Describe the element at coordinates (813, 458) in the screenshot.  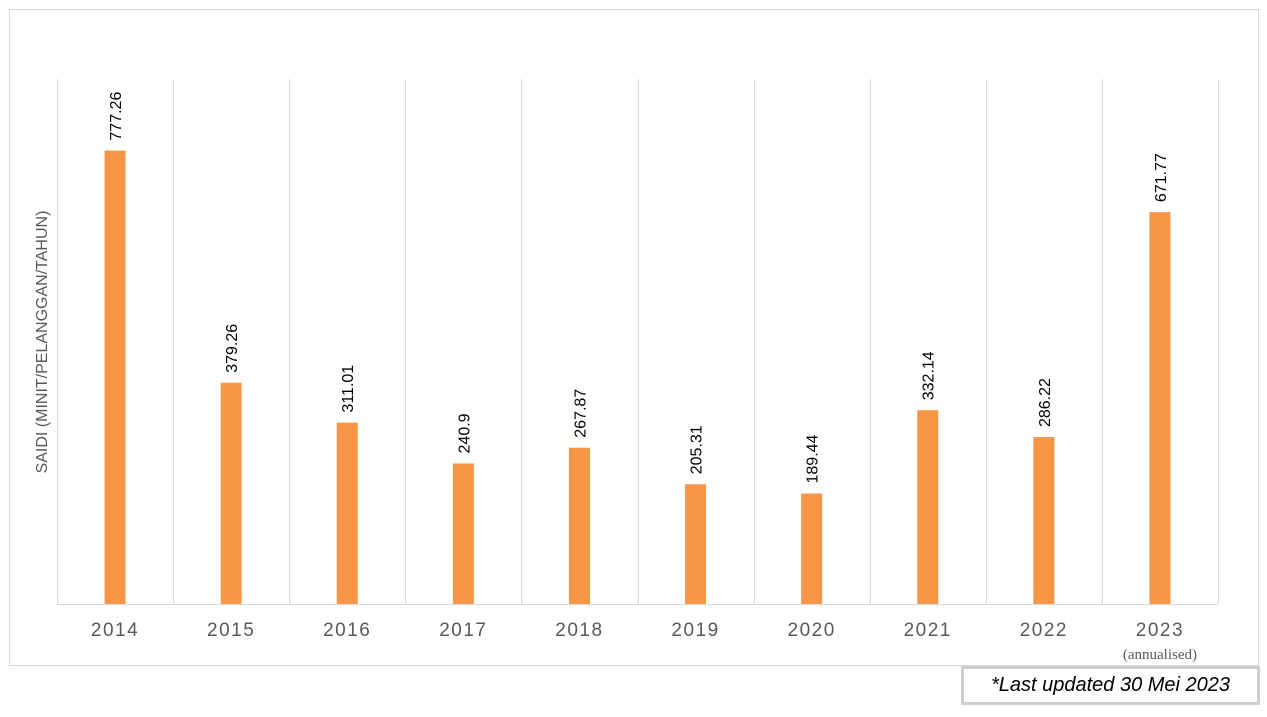
I see `data-label: 189.44` at that location.